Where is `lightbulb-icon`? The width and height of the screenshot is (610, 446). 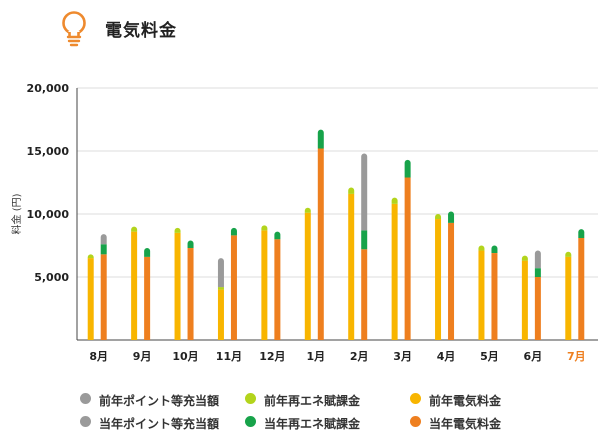 lightbulb-icon is located at coordinates (74, 29).